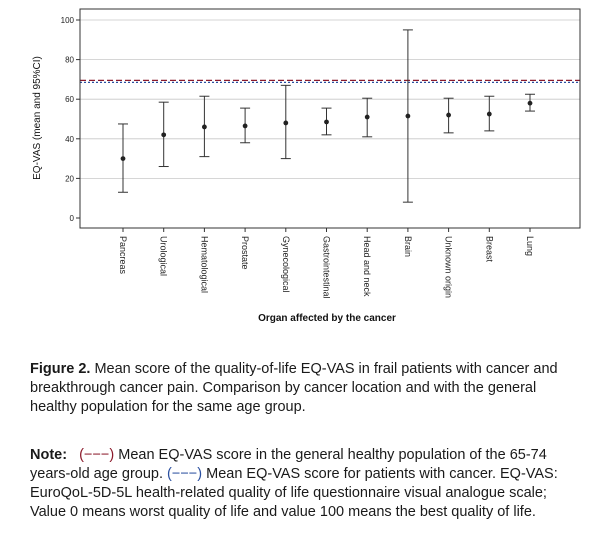  What do you see at coordinates (449, 267) in the screenshot?
I see `x-tick-label: Unknown origin` at bounding box center [449, 267].